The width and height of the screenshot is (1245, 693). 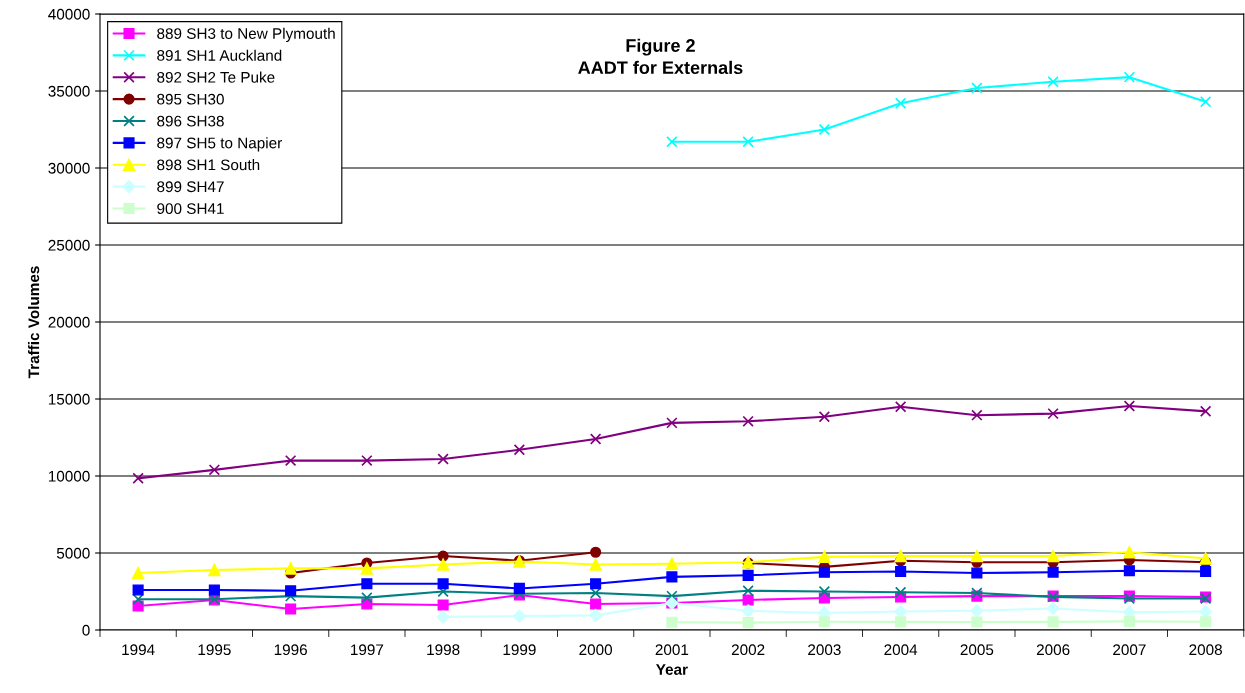 What do you see at coordinates (214, 650) in the screenshot?
I see `x-tick-label: 1995` at bounding box center [214, 650].